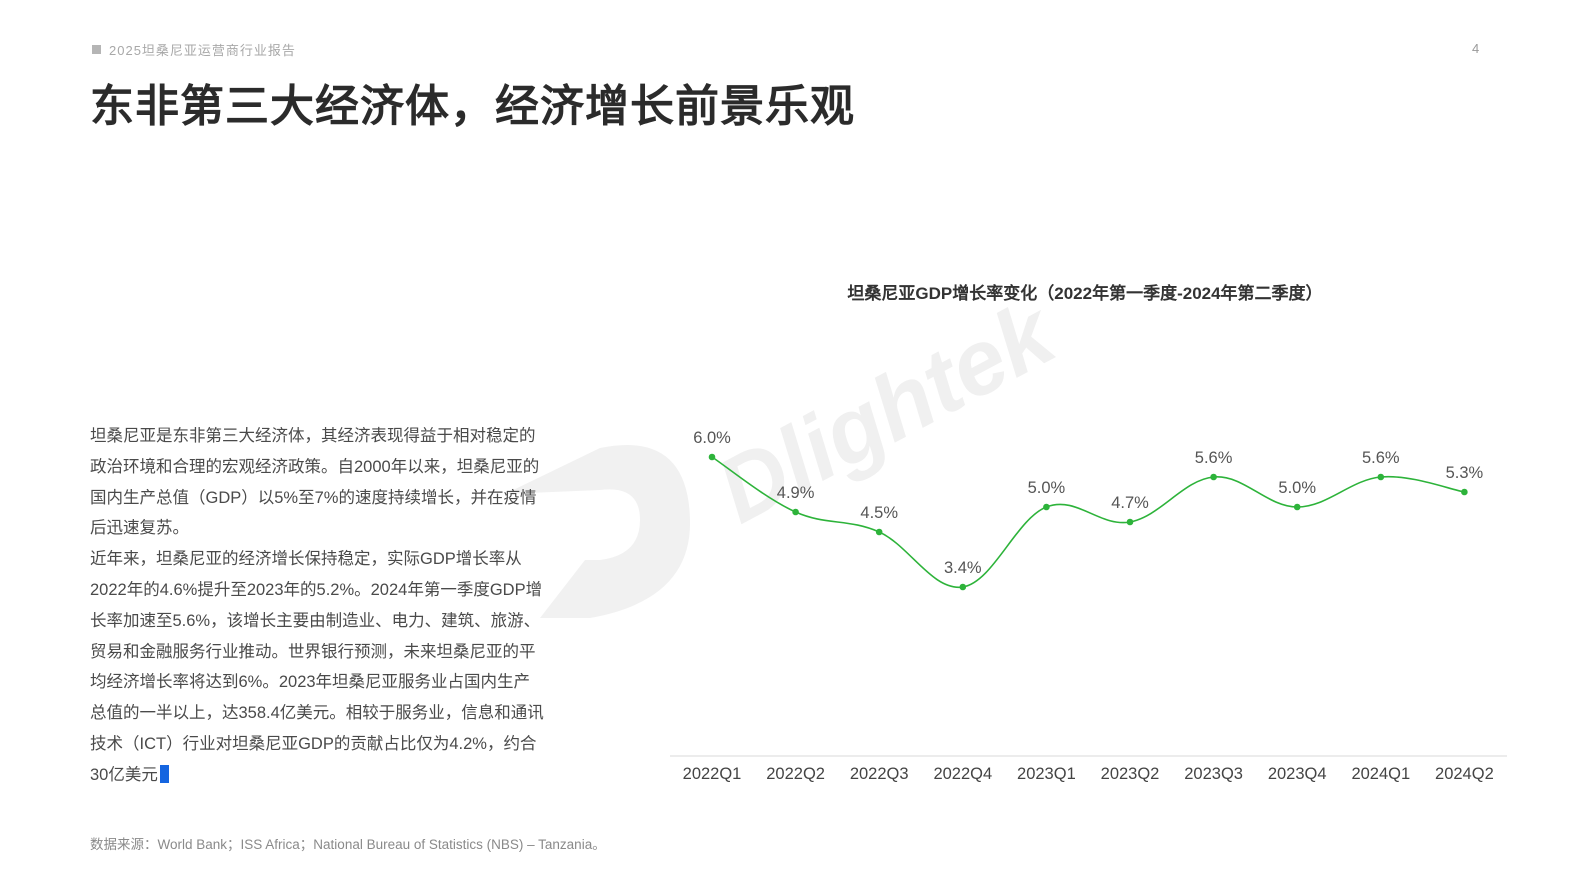 This screenshot has width=1587, height=892. I want to click on data-label-2022Q3: 4.5%, so click(879, 513).